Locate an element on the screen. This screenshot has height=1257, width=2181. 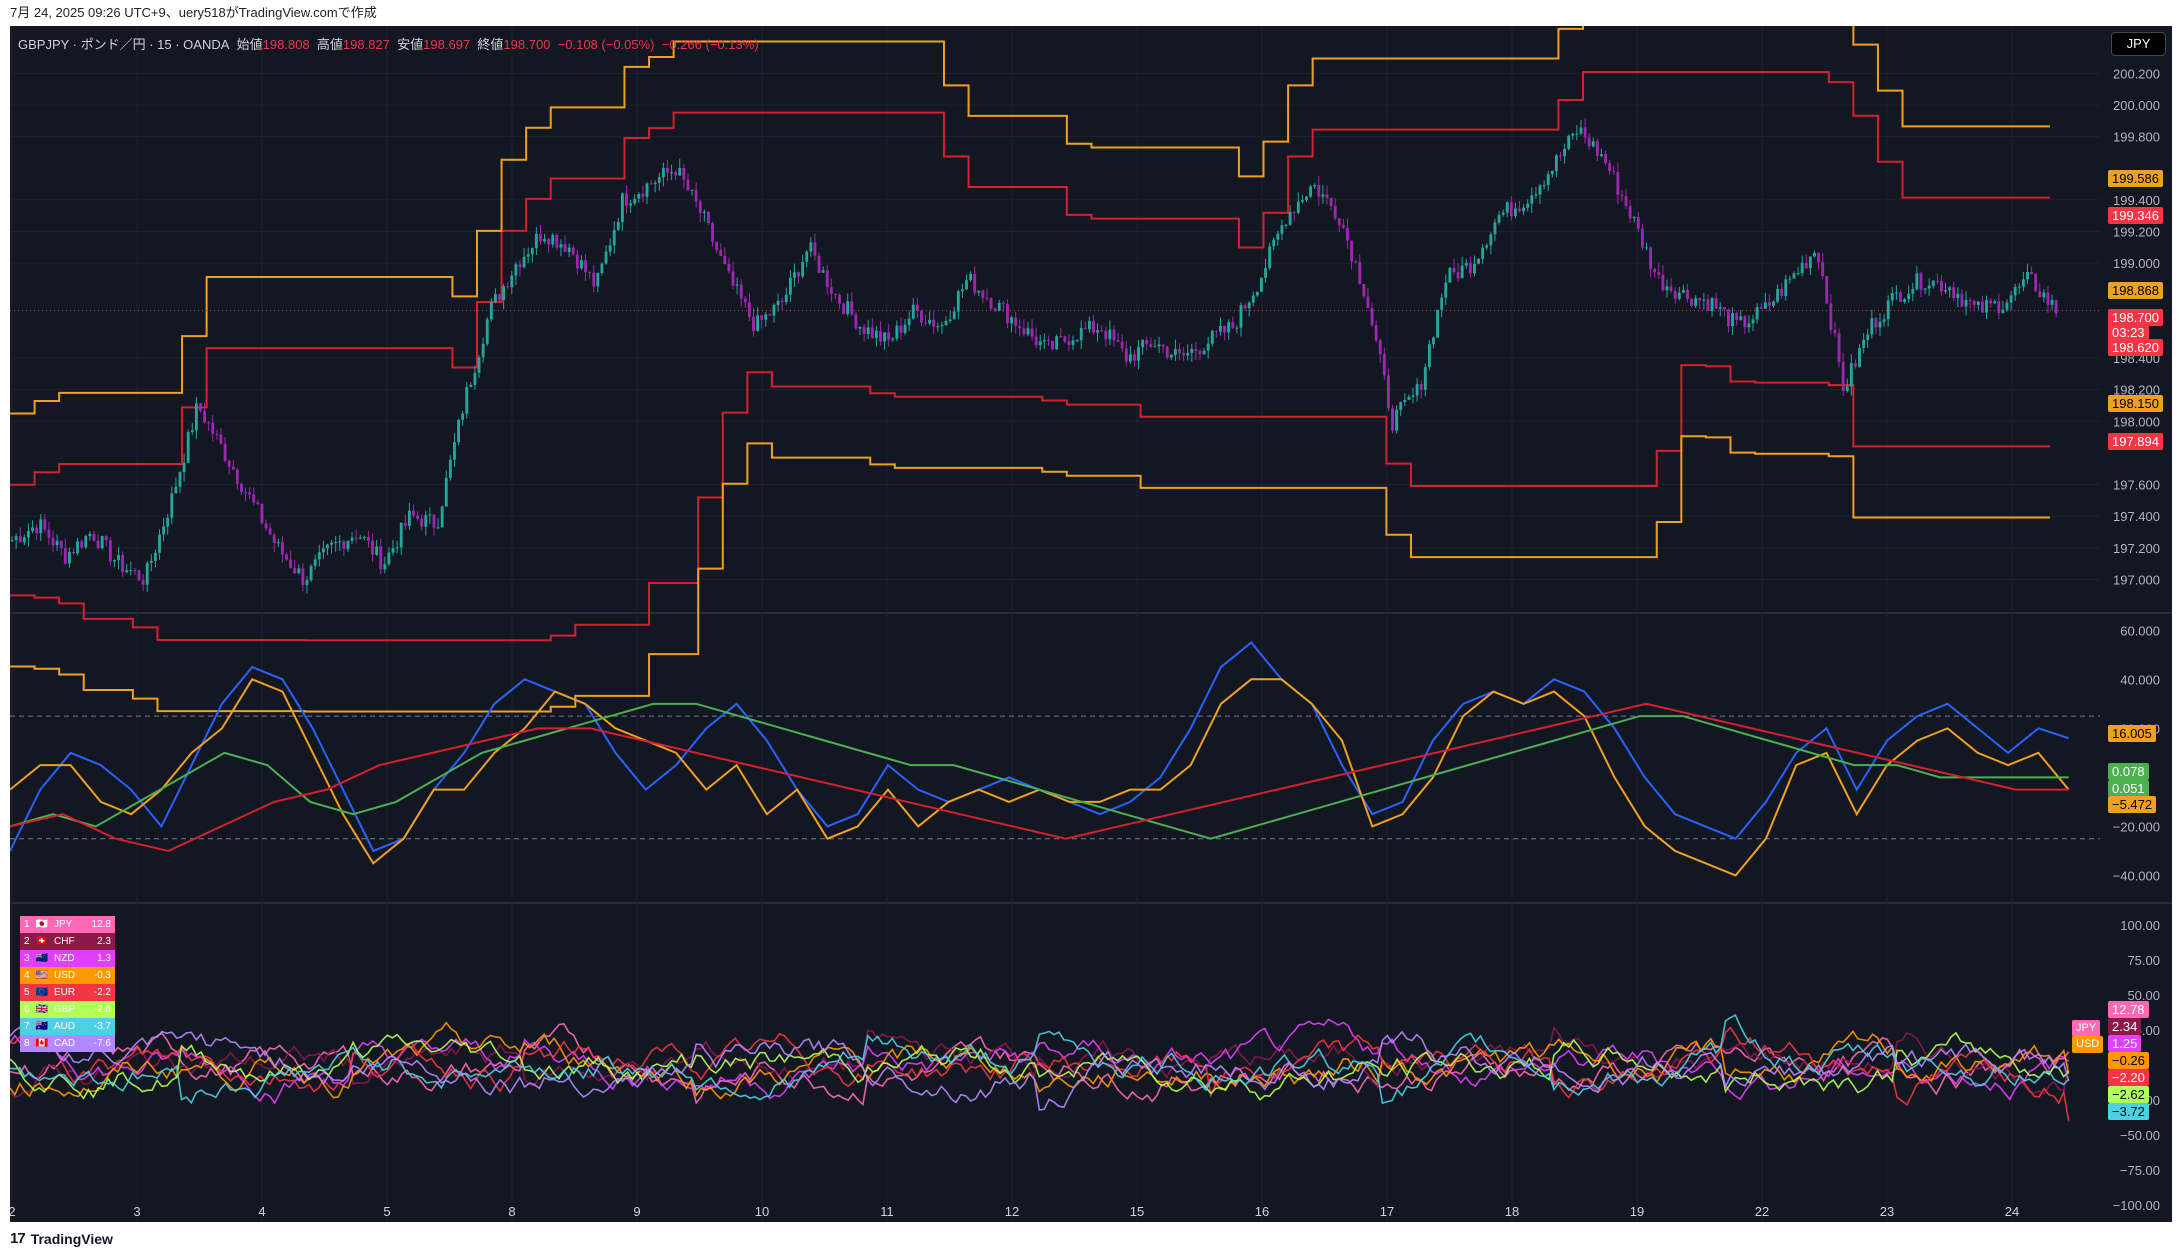
strength-flag-icon: 🇪🇺 is located at coordinates (42, 992).